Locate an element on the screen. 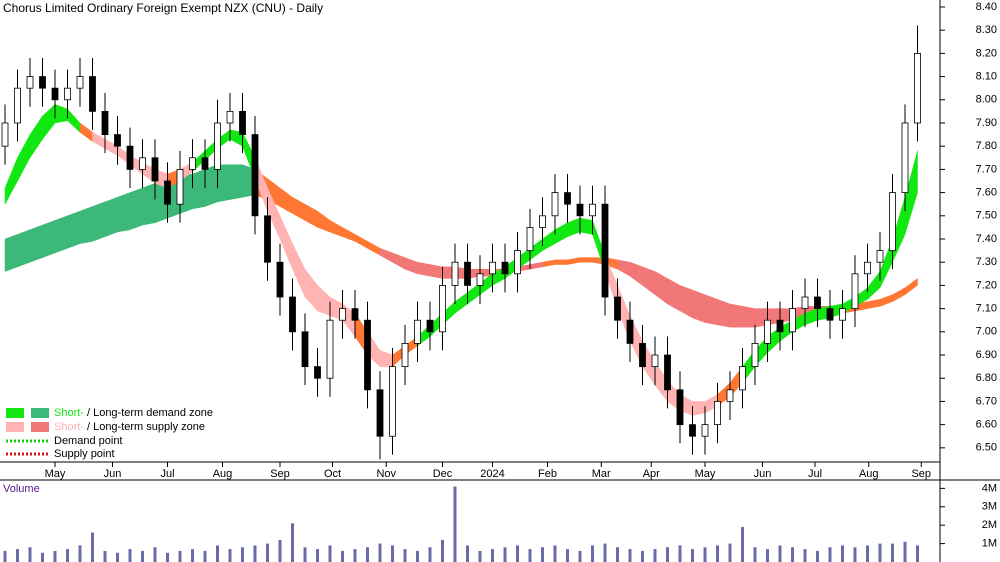 Image resolution: width=1000 pixels, height=562 pixels. x-tick-label: Jul is located at coordinates (815, 474).